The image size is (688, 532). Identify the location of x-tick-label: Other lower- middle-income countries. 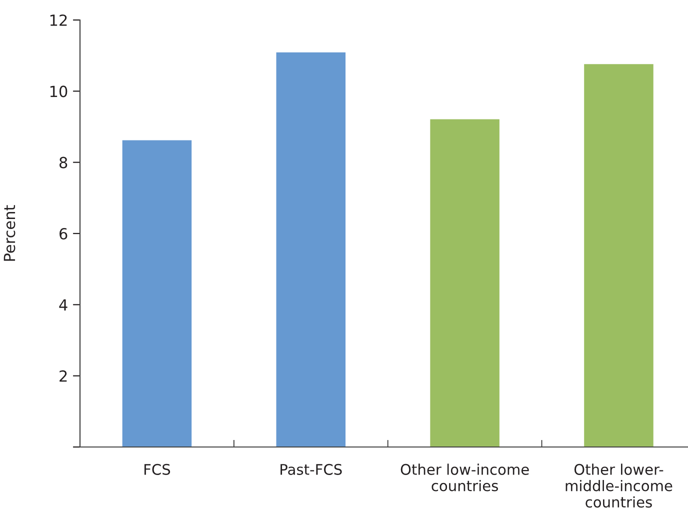
(619, 486).